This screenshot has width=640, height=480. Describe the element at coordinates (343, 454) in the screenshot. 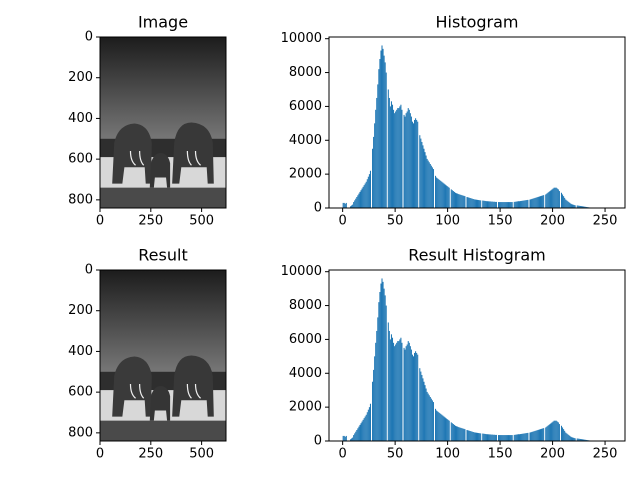

I see `x-tick-label: 0` at that location.